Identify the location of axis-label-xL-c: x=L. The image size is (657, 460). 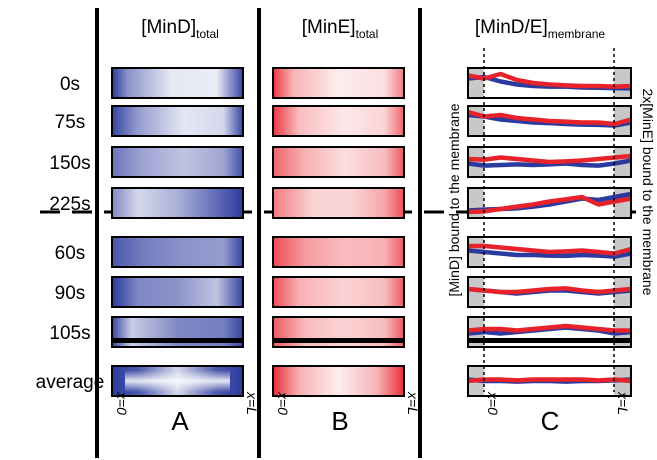
(623, 403).